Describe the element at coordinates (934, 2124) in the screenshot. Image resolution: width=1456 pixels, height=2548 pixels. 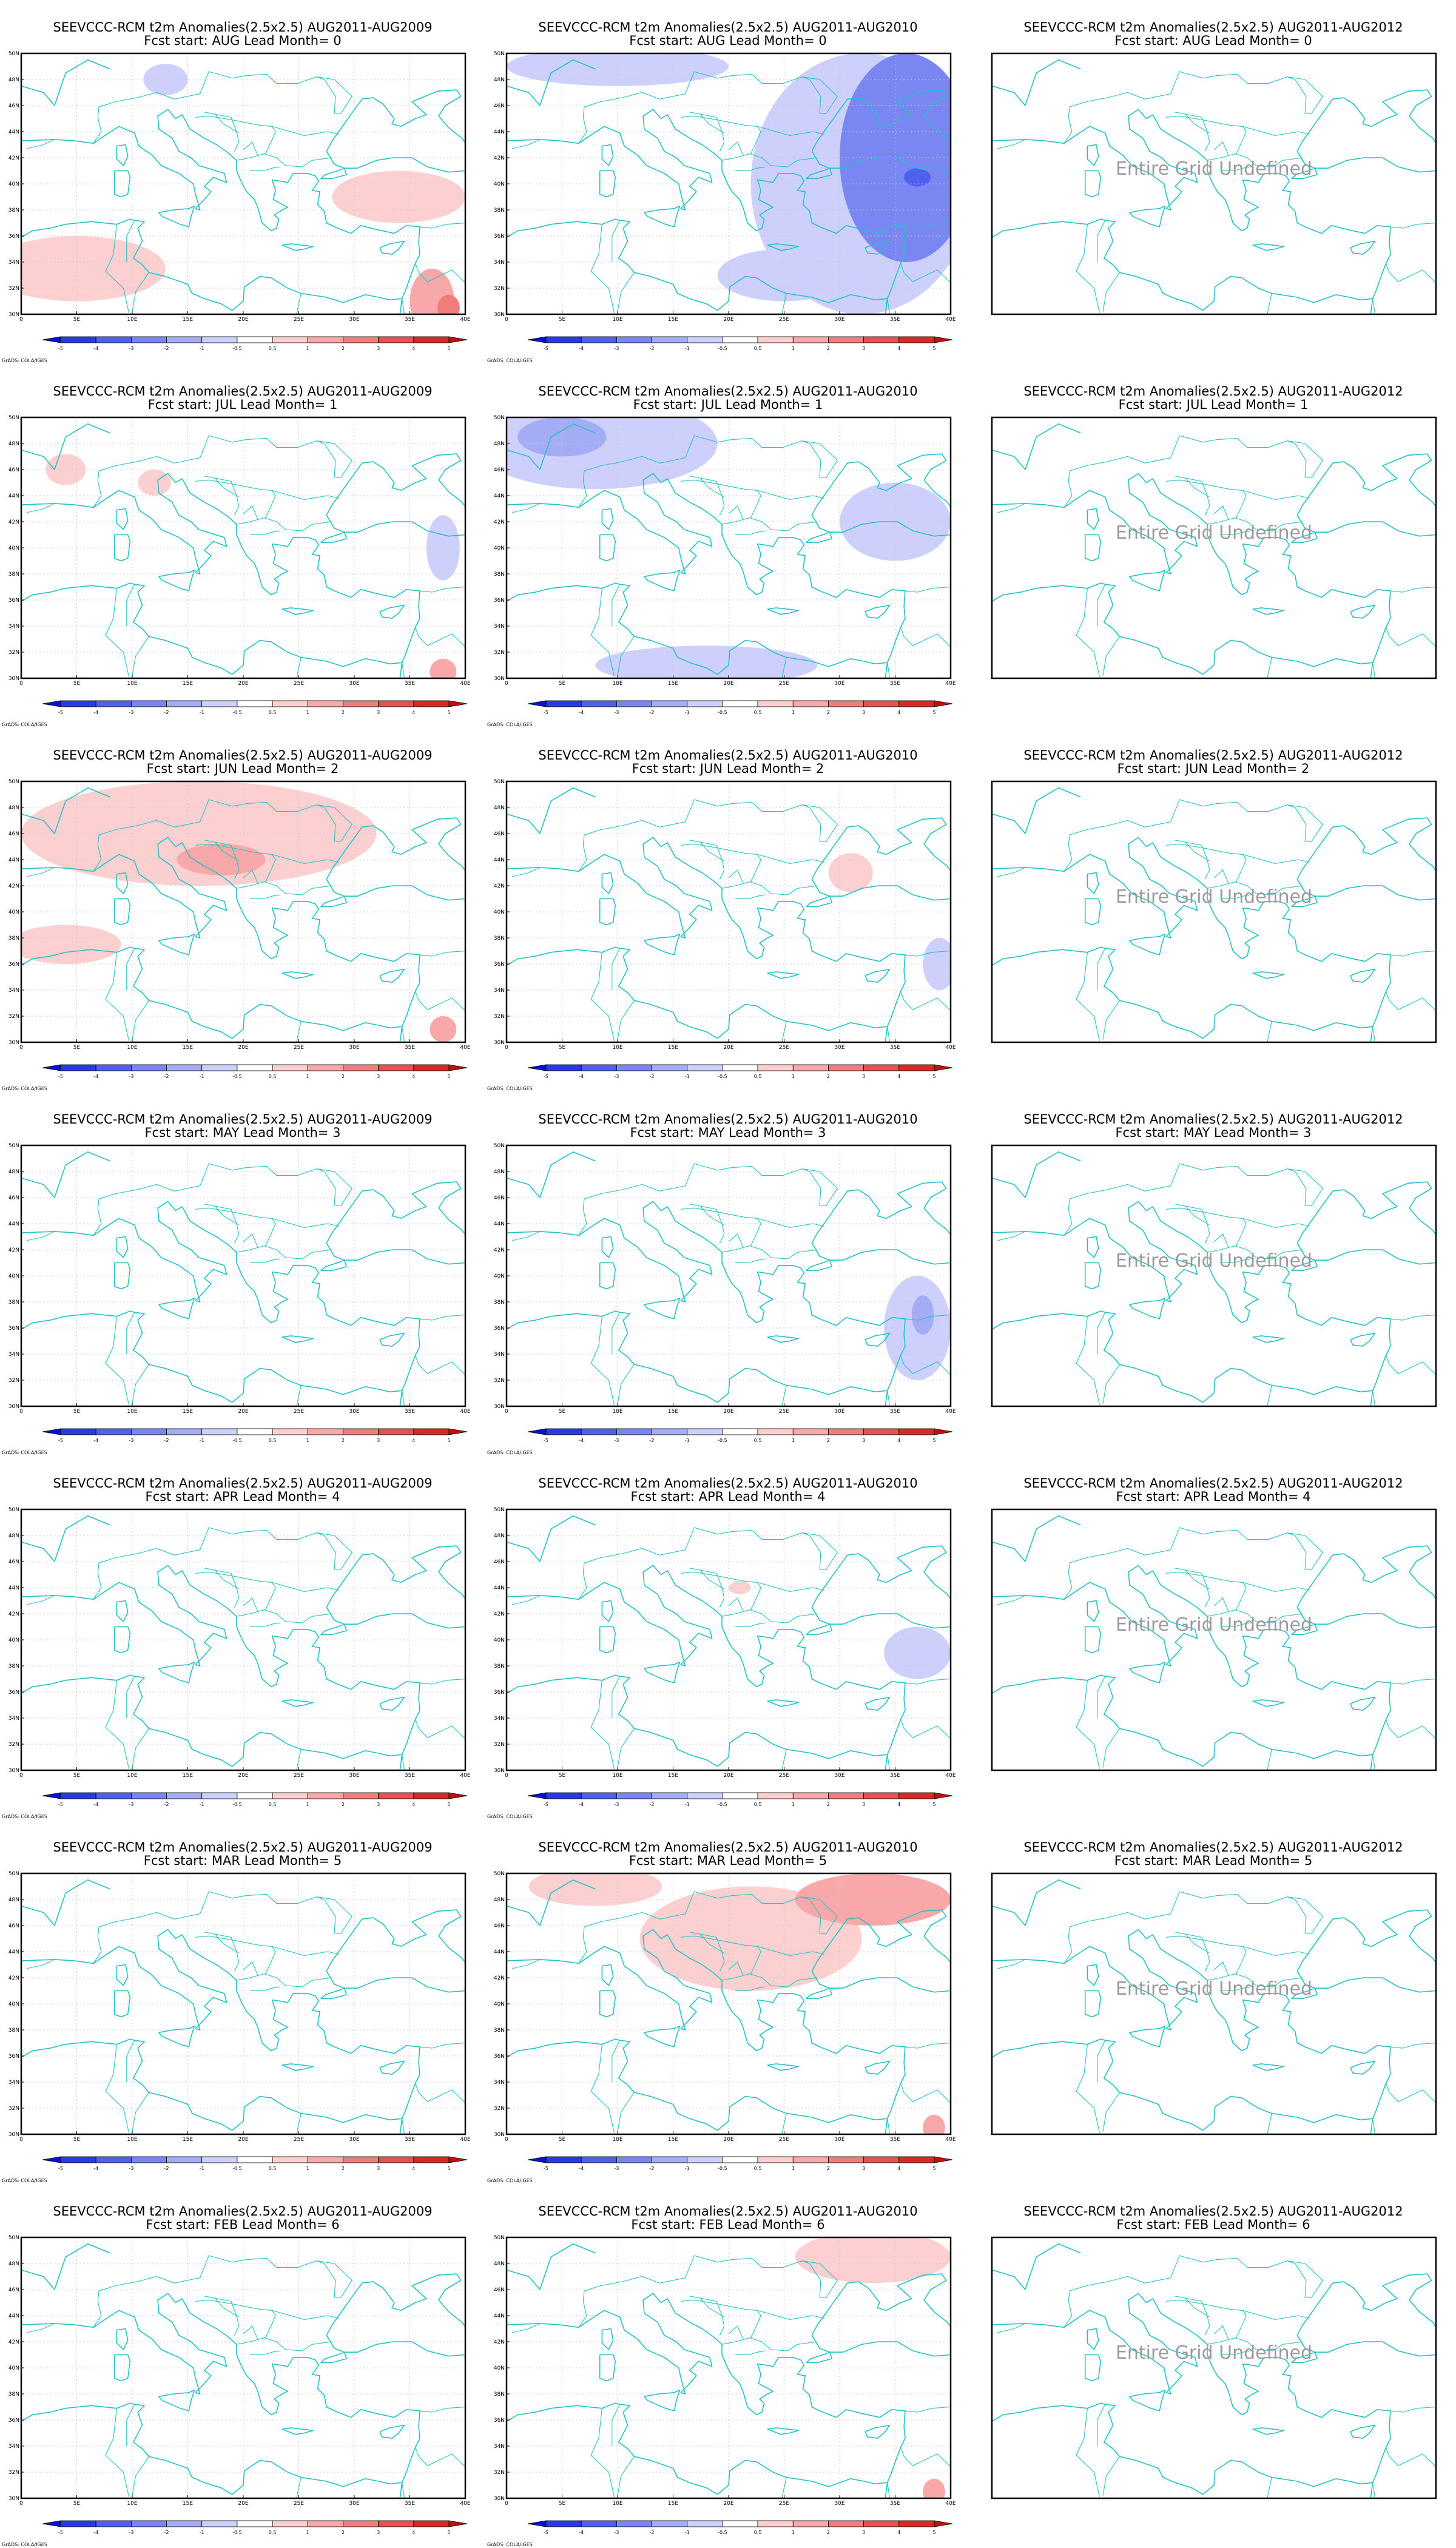
I see `anomaly-area` at that location.